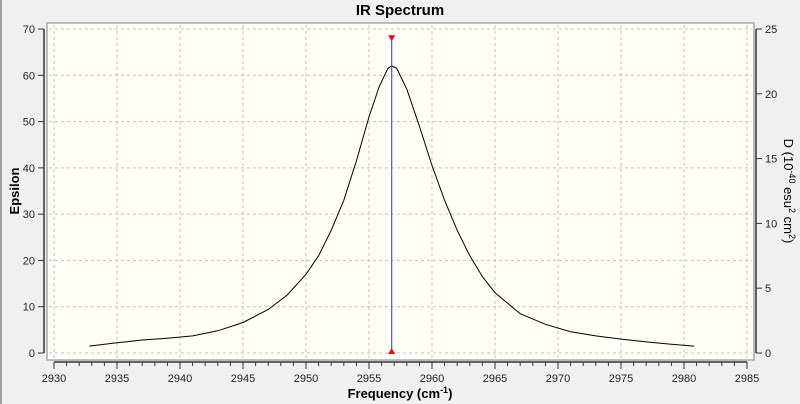 The image size is (800, 404). I want to click on y-tick-label: 70, so click(29, 30).